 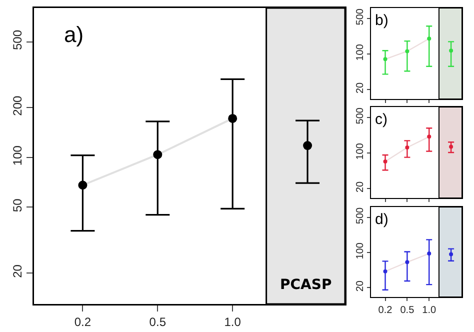 I want to click on y-tick-label: 50, so click(x=17, y=205).